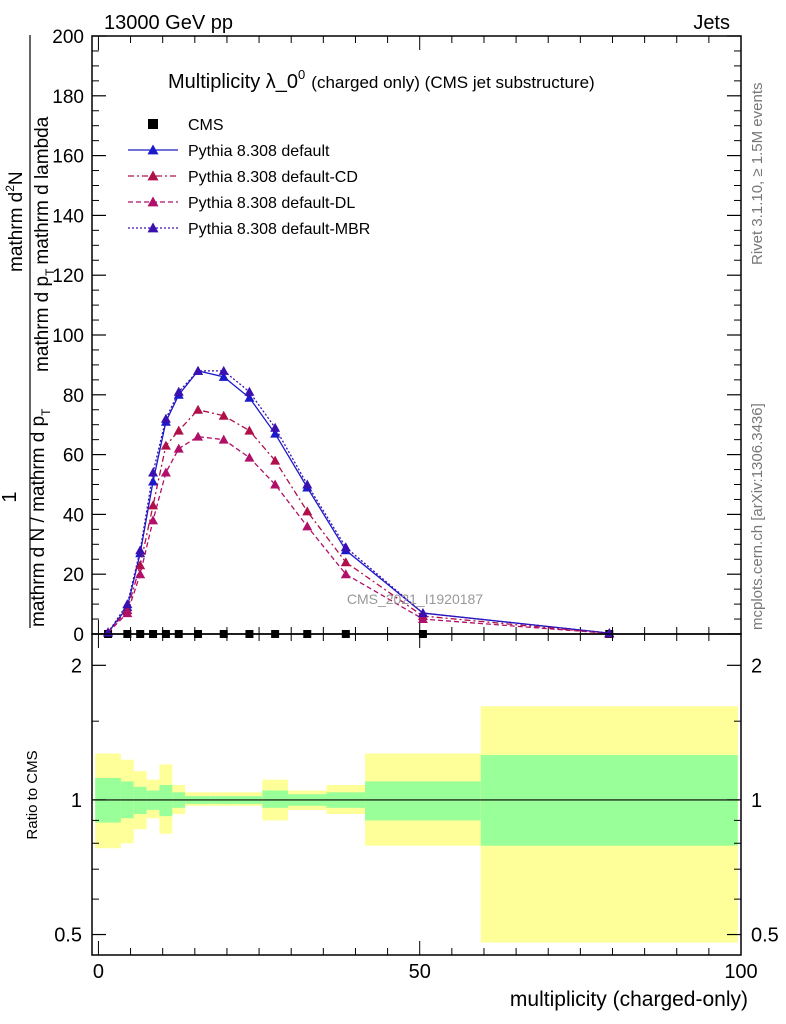 The image size is (786, 1024). I want to click on header-right: Jets, so click(711, 23).